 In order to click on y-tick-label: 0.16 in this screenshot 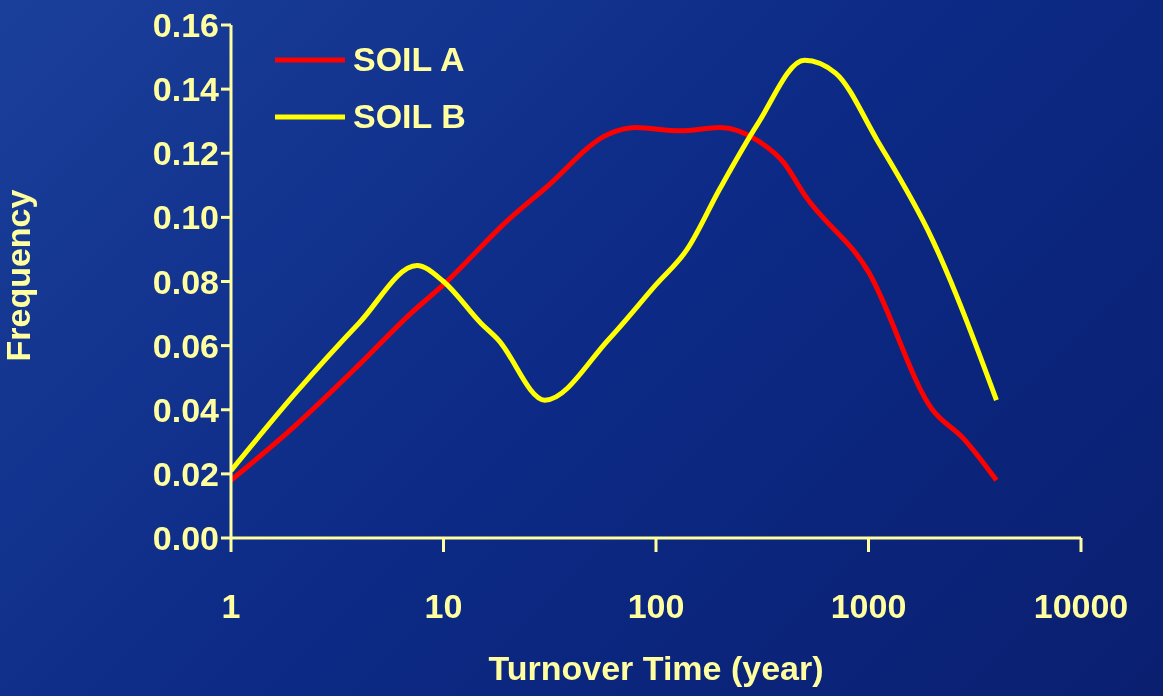, I will do `click(185, 25)`.